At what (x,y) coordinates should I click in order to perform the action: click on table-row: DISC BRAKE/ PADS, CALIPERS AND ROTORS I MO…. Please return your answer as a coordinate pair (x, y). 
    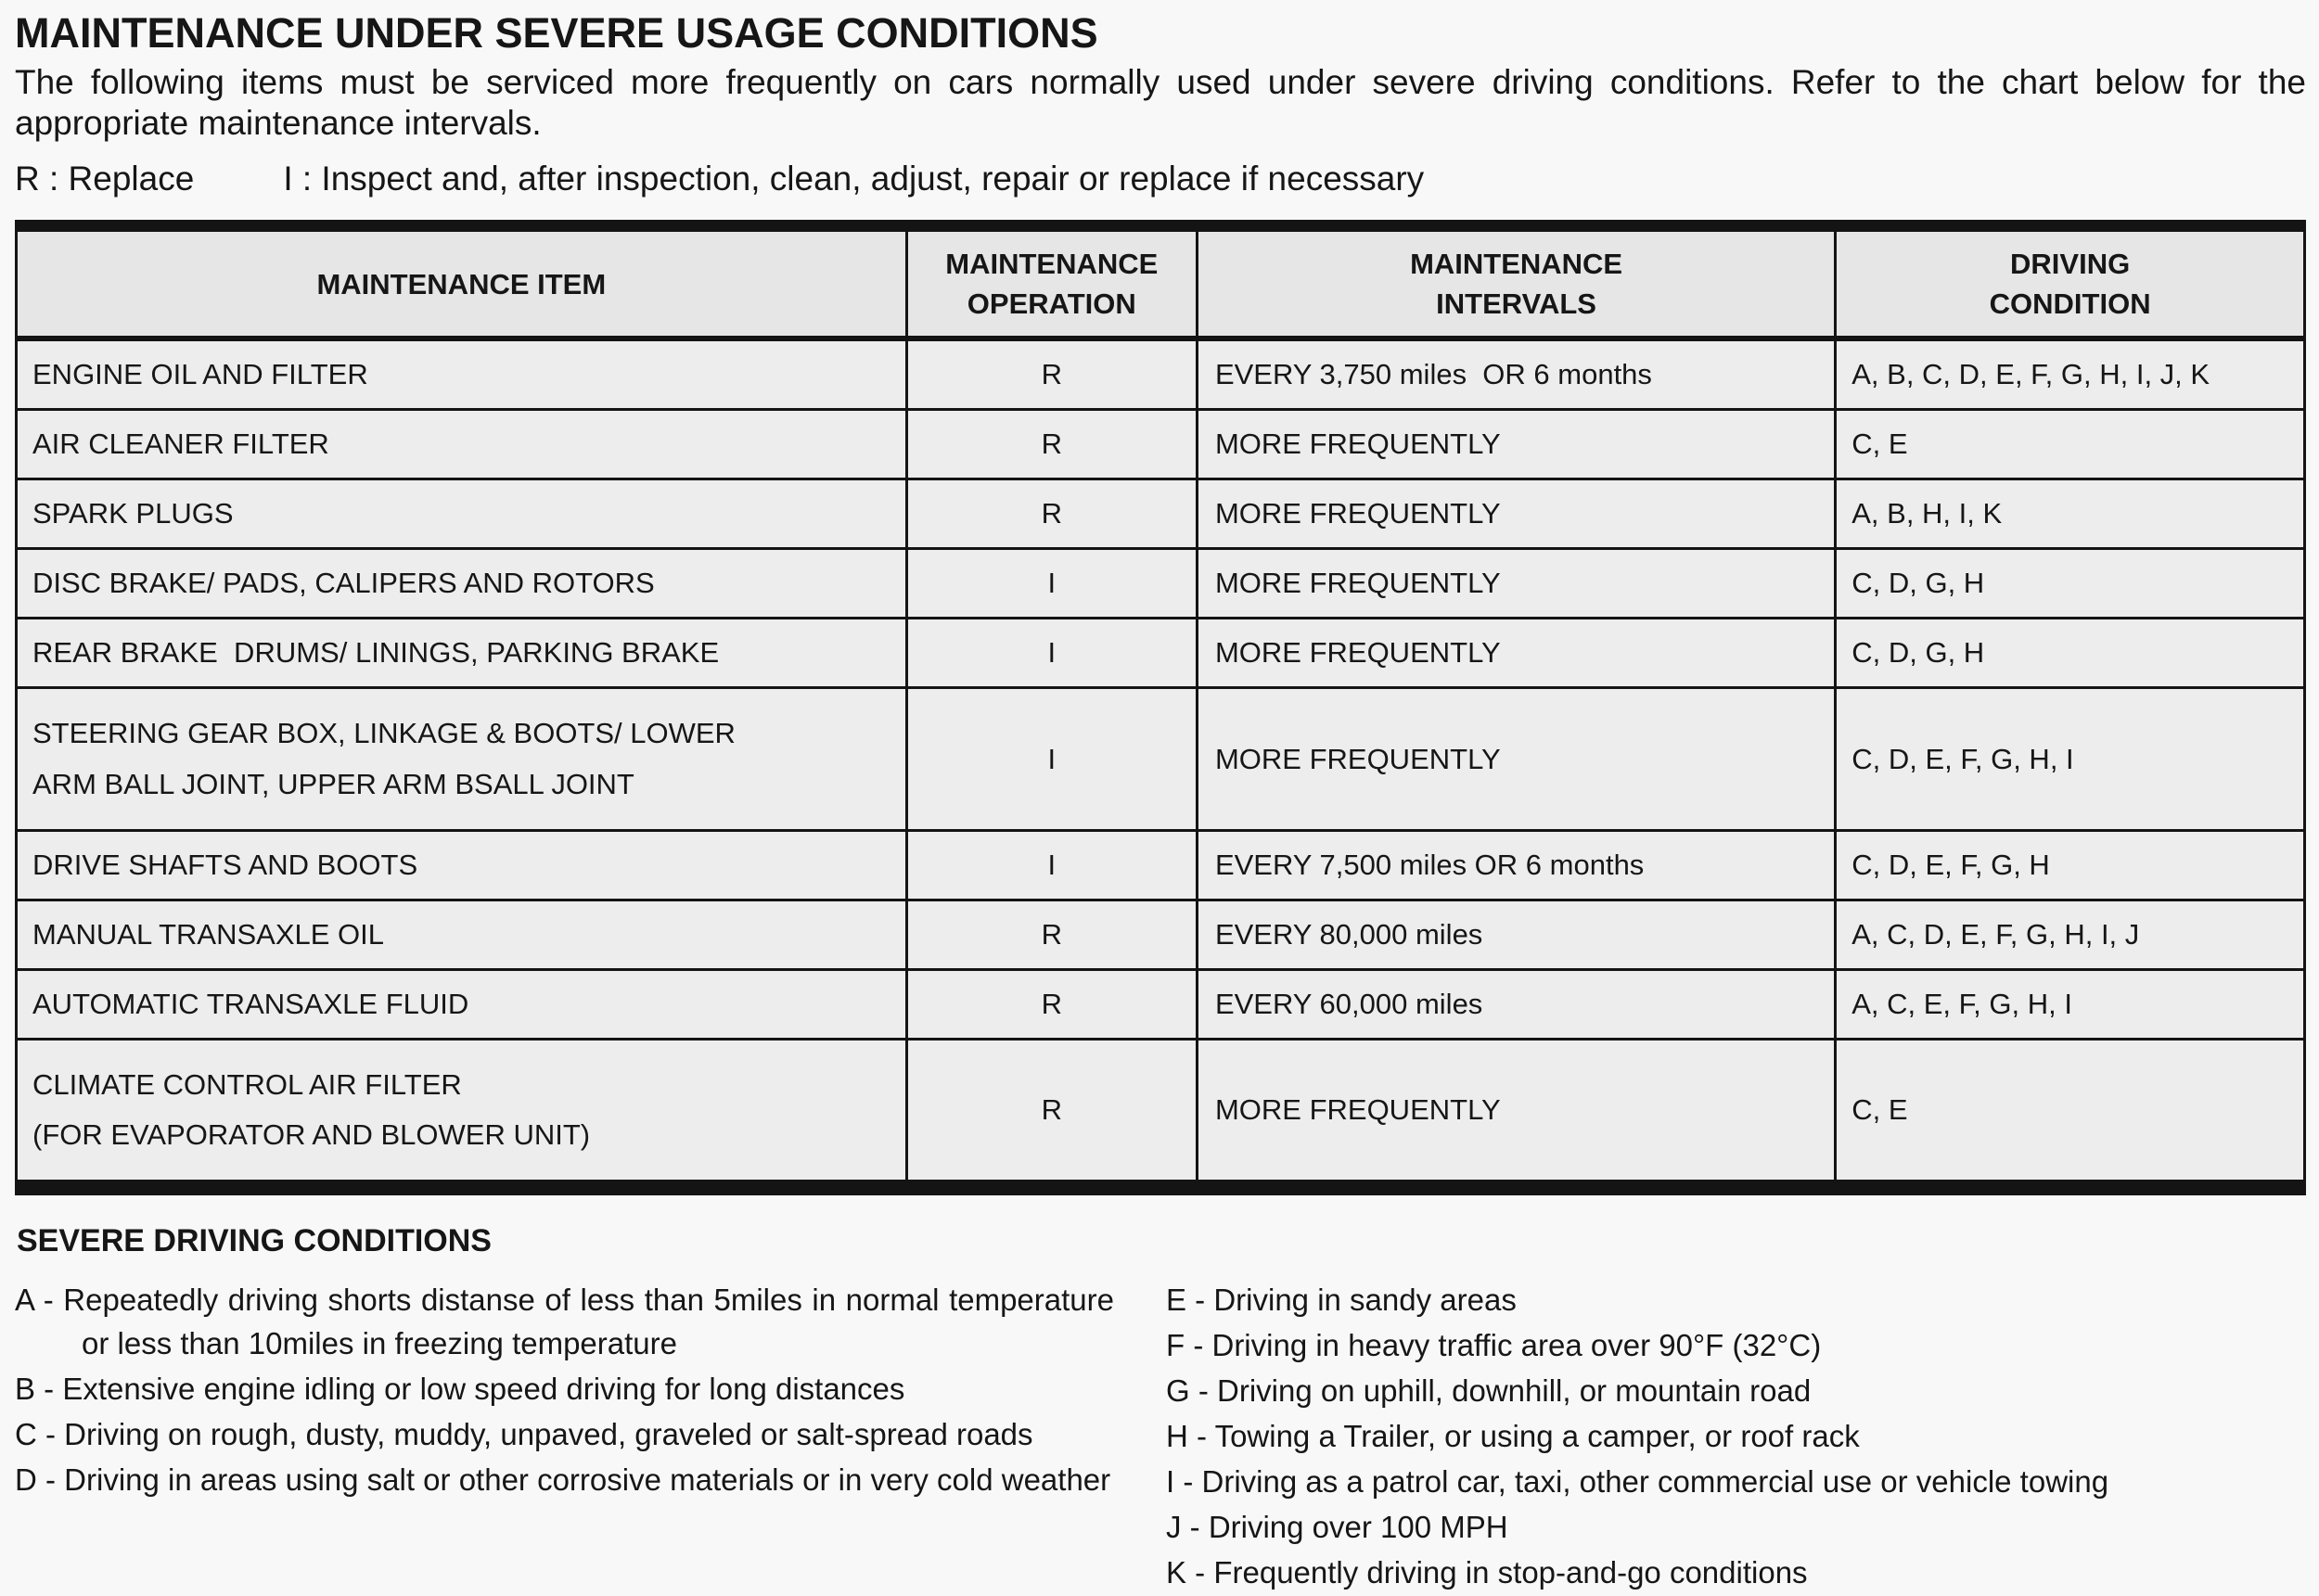
    Looking at the image, I should click on (1160, 583).